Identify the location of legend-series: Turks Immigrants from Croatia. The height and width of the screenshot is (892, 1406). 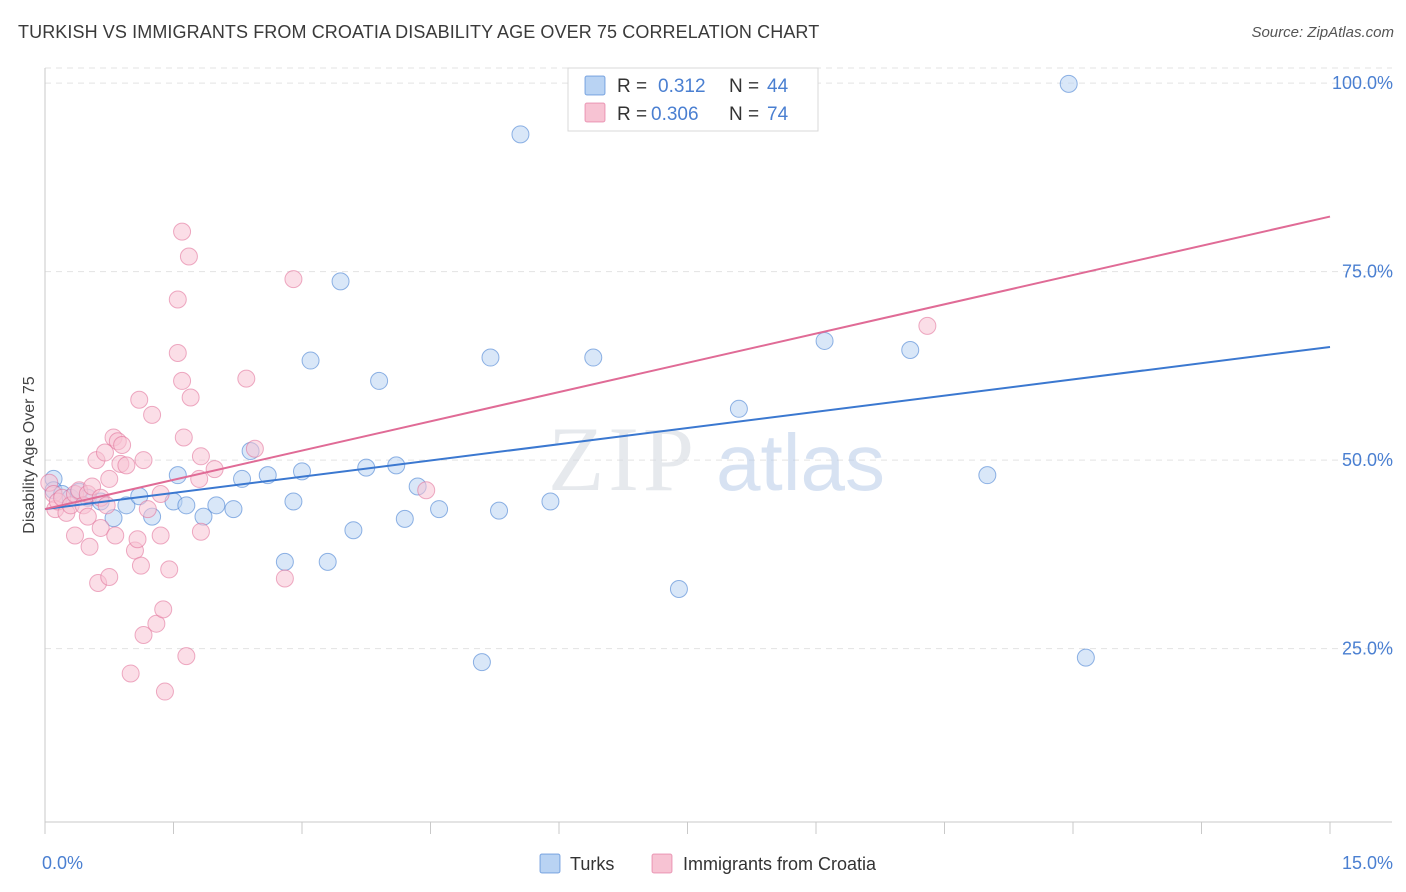
(708, 863).